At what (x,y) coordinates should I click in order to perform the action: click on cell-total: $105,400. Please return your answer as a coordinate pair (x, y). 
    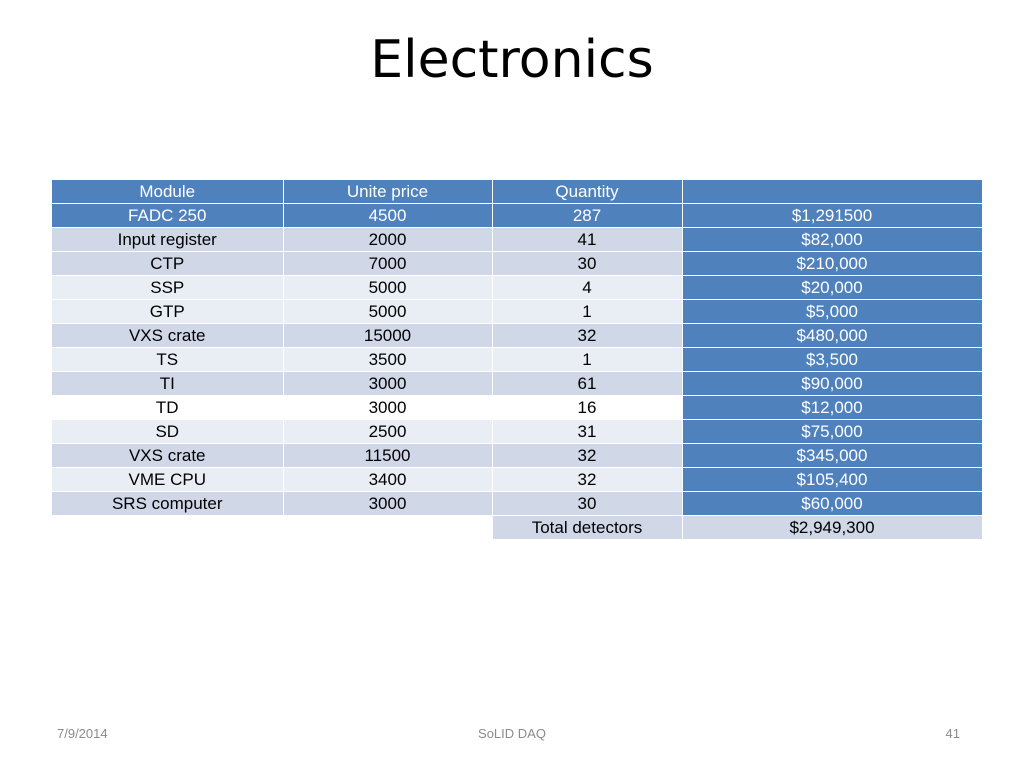
    Looking at the image, I should click on (832, 479).